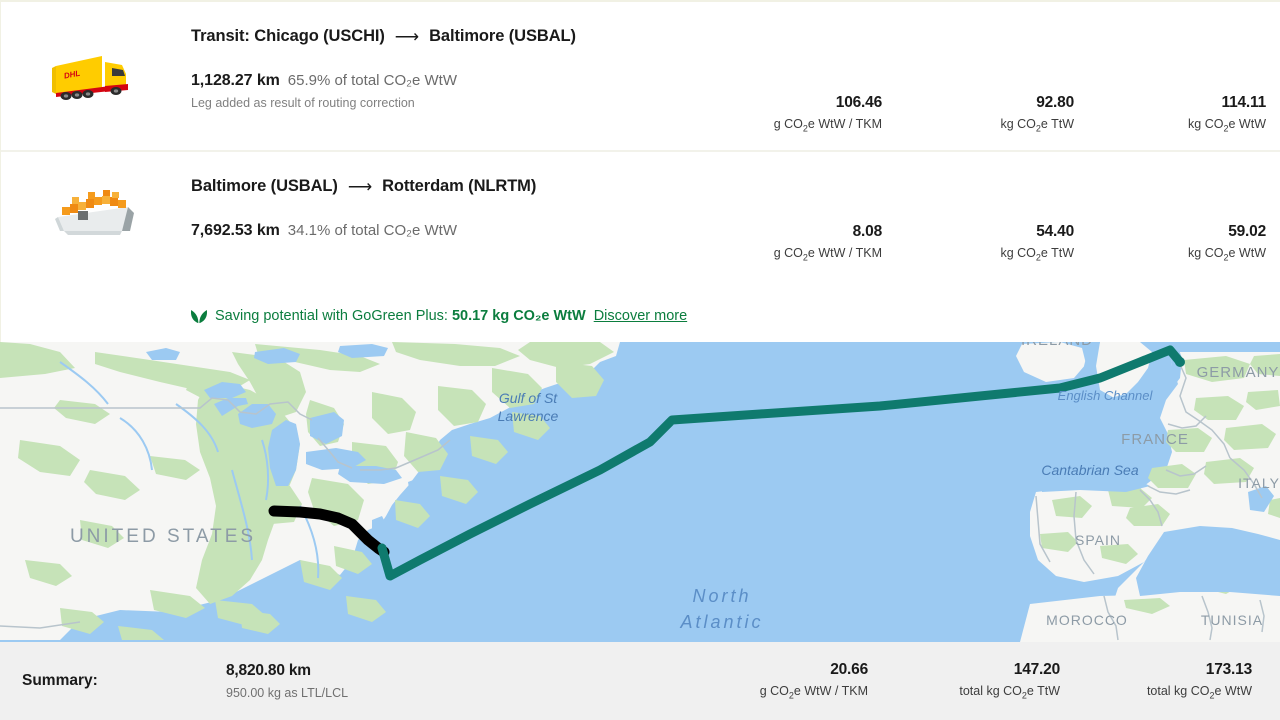 The width and height of the screenshot is (1280, 720). I want to click on leg-destination: Rotterdam (NLRTM), so click(459, 186).